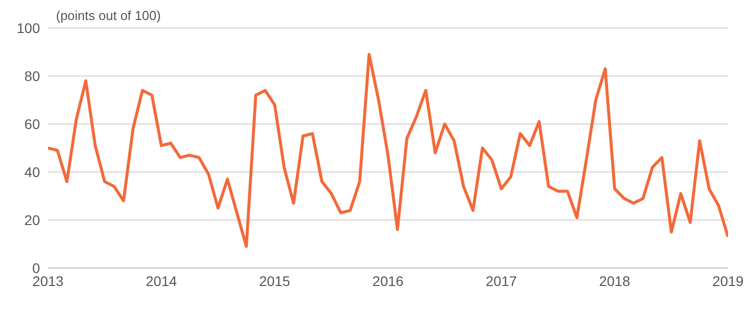 Image resolution: width=755 pixels, height=324 pixels. What do you see at coordinates (274, 280) in the screenshot?
I see `x-tick-label: 2015` at bounding box center [274, 280].